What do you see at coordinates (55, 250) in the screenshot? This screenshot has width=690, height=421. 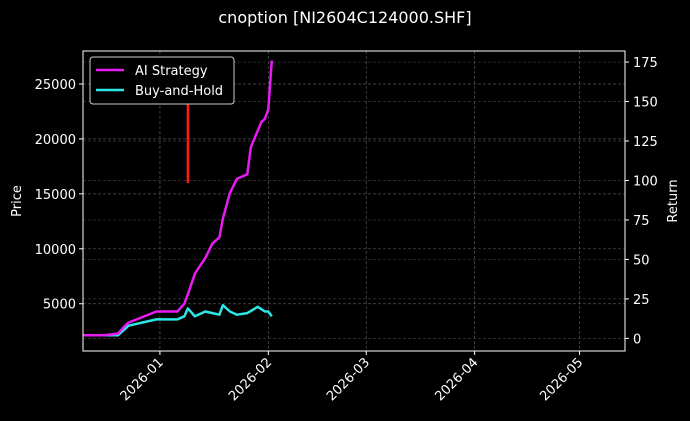 I see `y-tick-label-left: 10000` at bounding box center [55, 250].